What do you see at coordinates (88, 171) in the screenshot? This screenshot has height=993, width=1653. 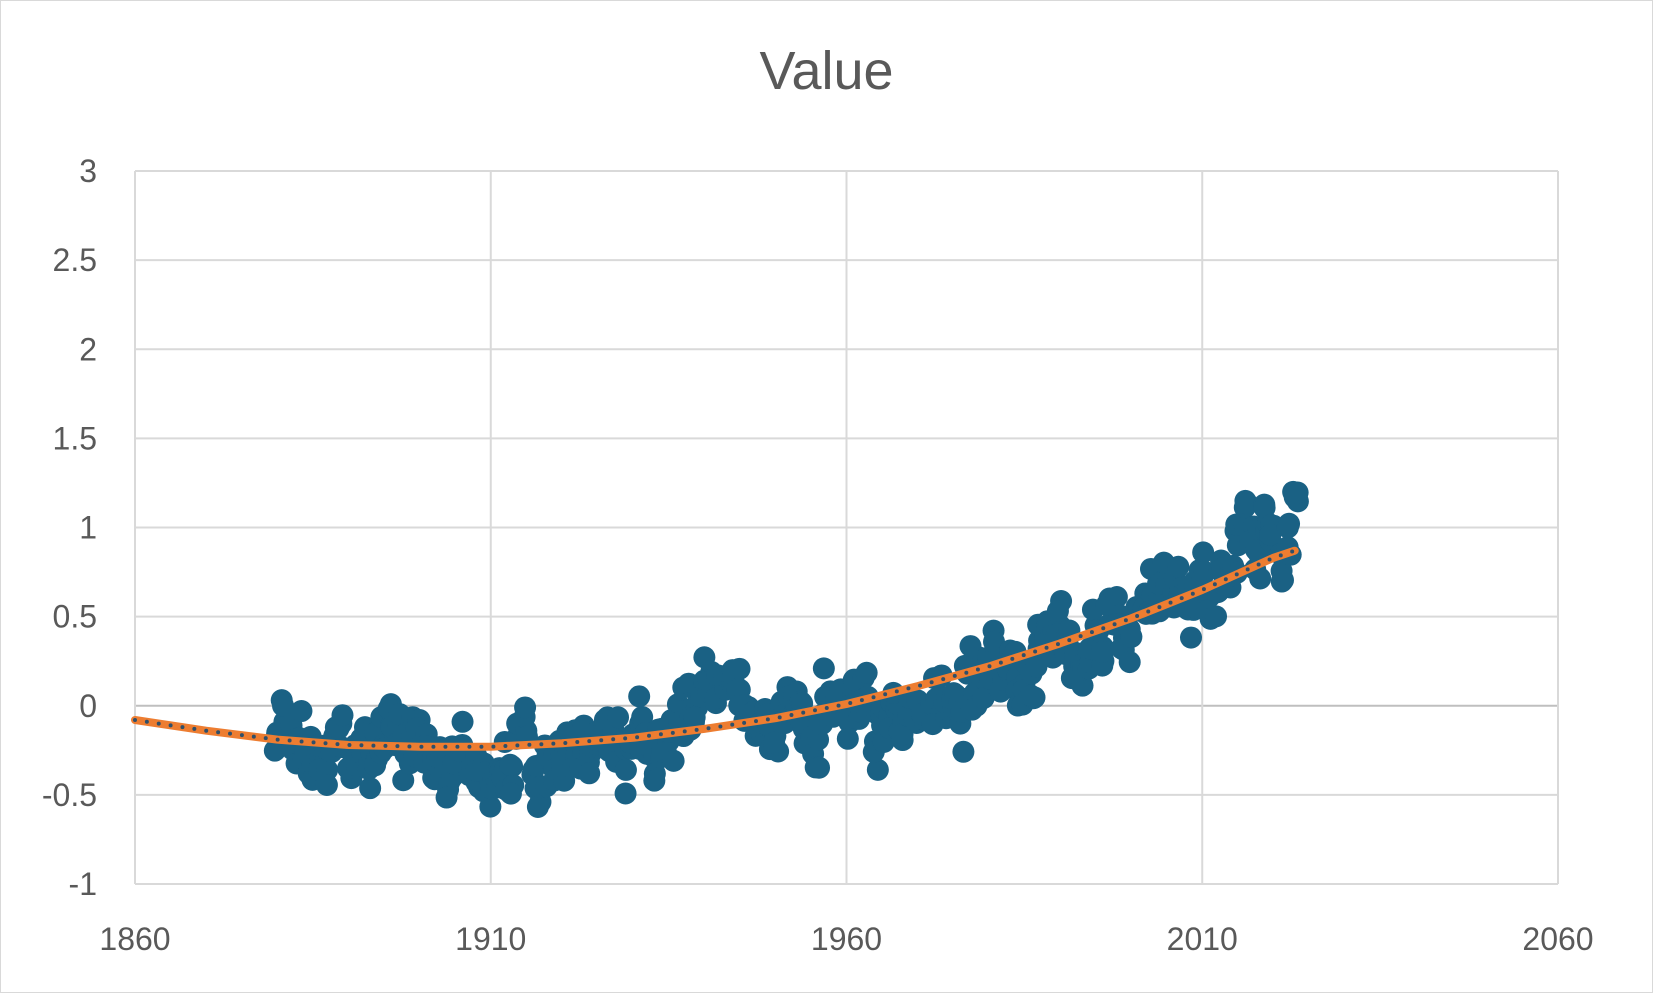 I see `y-tick-label: 3` at bounding box center [88, 171].